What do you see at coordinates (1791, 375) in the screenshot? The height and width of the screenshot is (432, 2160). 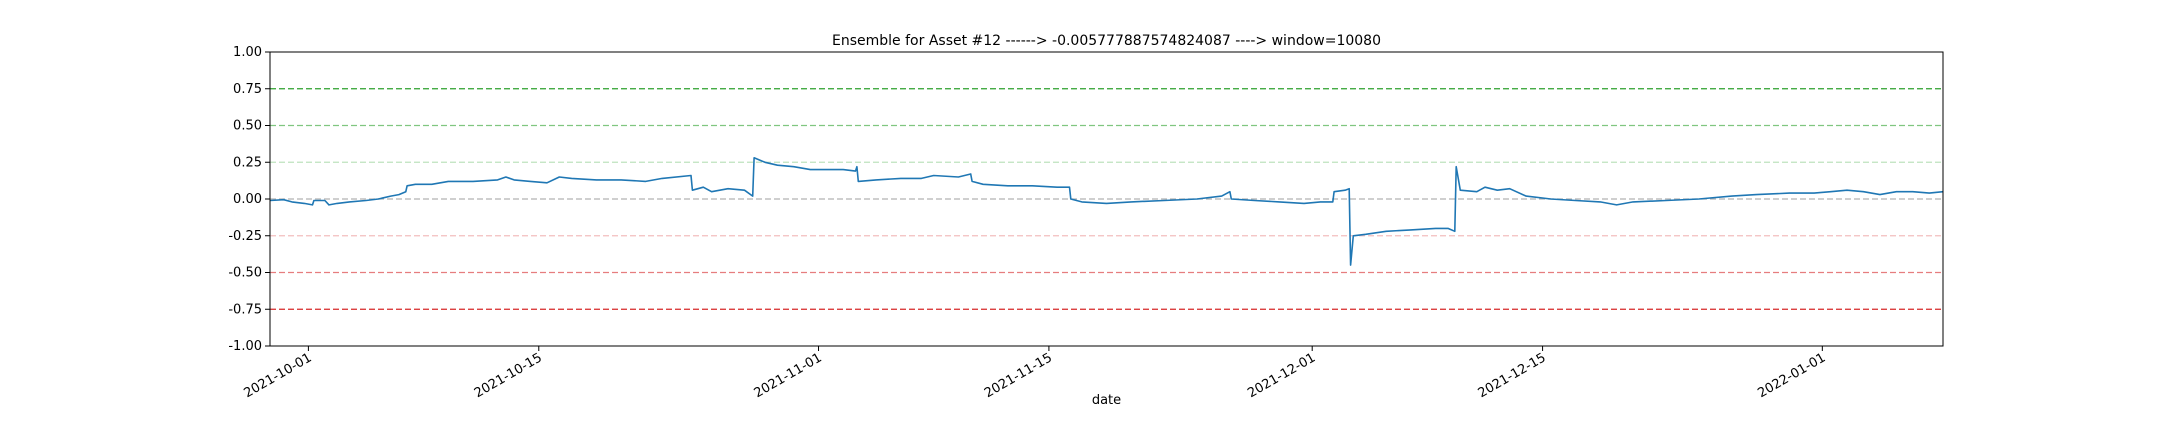 I see `x-tick-label: 2022-01-01` at bounding box center [1791, 375].